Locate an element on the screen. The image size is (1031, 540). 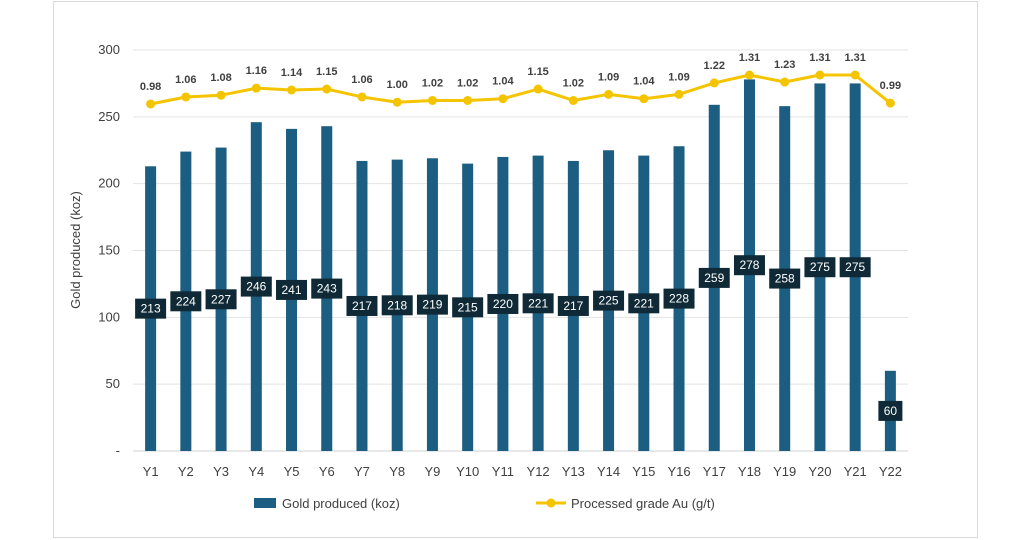
grade-data-label: 1.15 is located at coordinates (326, 72).